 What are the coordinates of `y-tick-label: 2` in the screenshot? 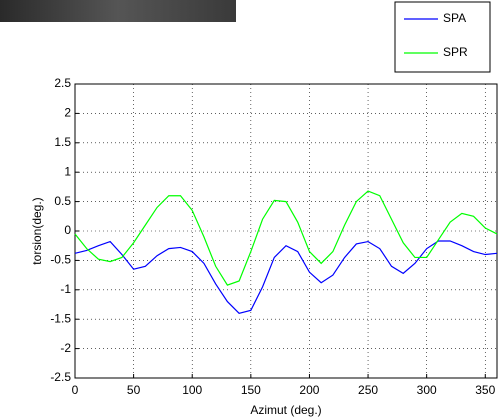 It's located at (67, 113).